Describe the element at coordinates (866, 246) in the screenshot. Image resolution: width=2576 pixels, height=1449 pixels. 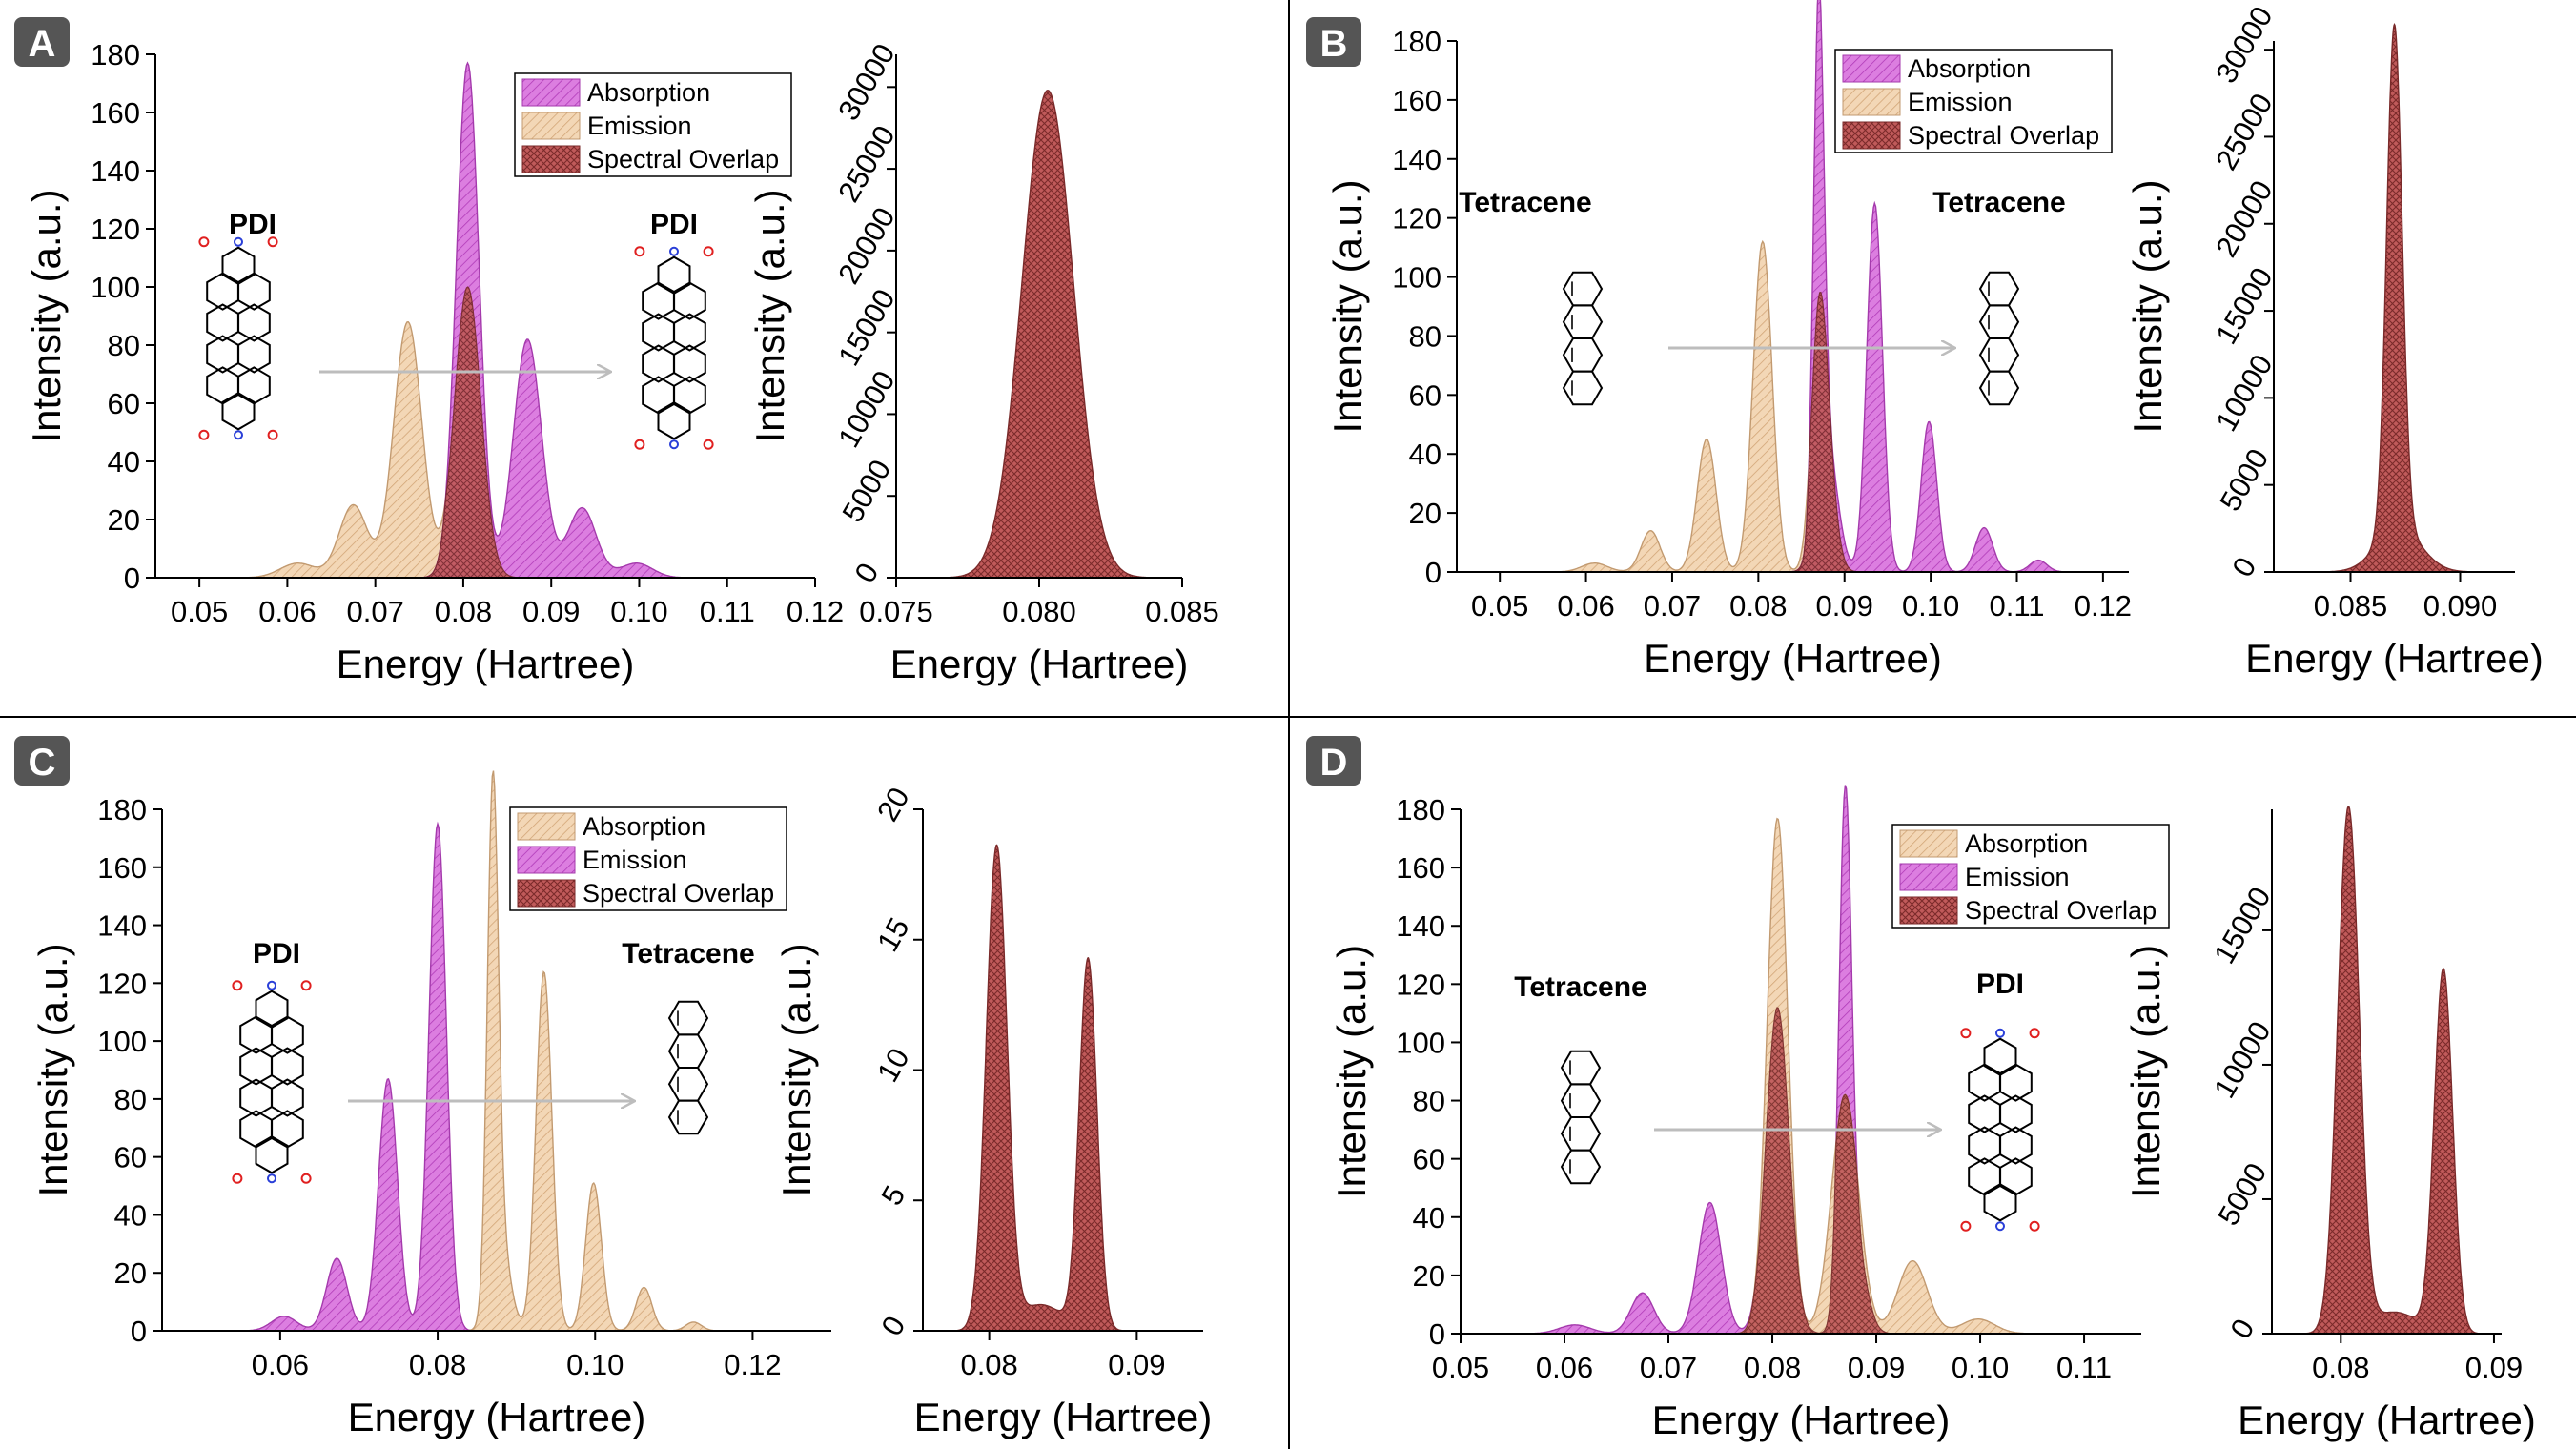
I see `inset-y-tick-label: 20000` at that location.